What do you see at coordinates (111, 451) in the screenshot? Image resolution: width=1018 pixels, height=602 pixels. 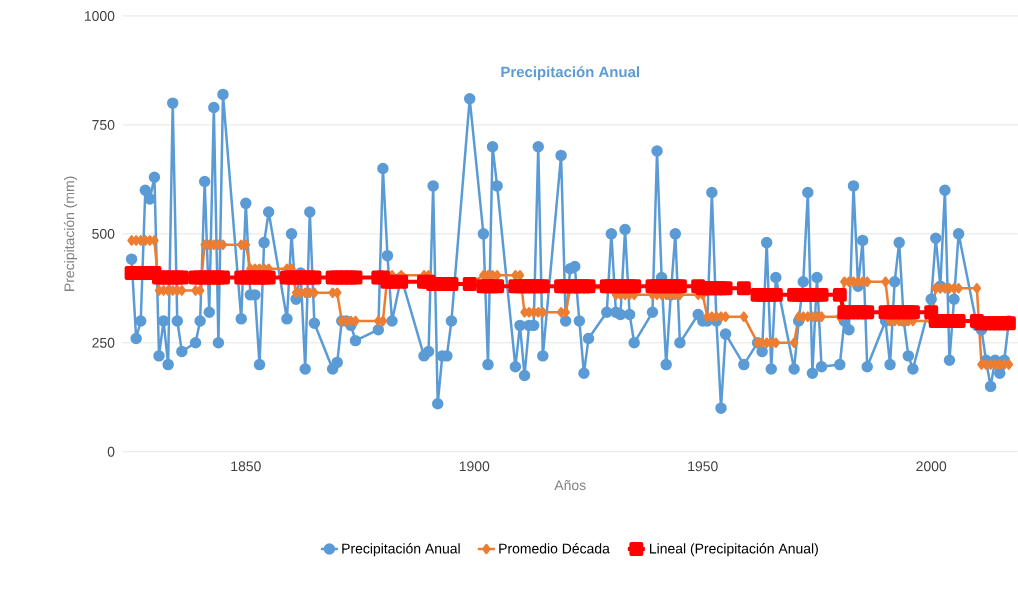 I see `y-tick-label: 0` at bounding box center [111, 451].